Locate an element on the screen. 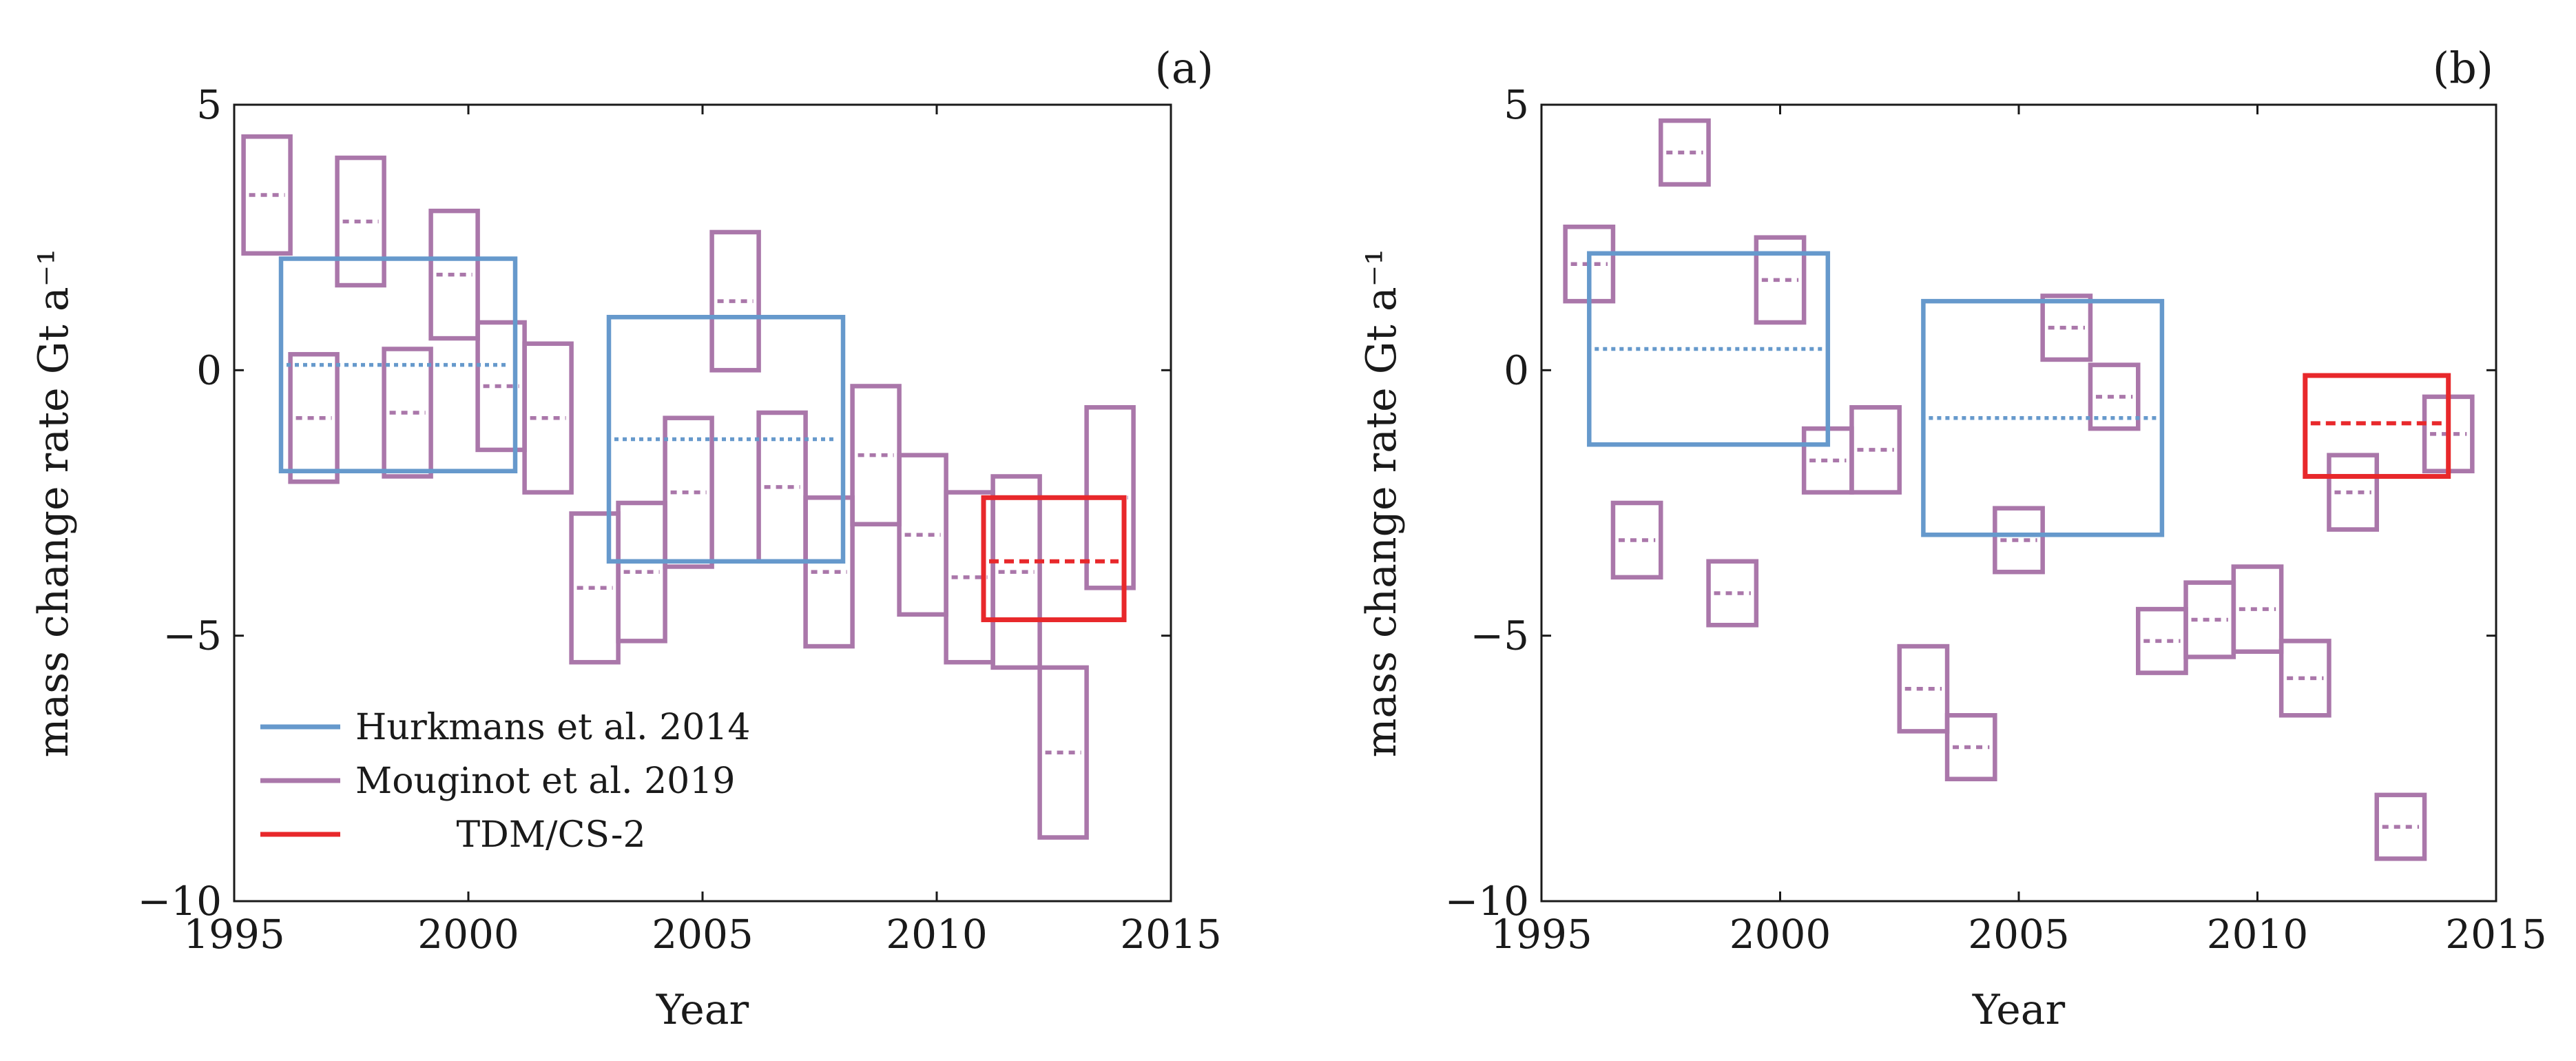 The height and width of the screenshot is (1061, 2576). legend-label: Mouginot et al. 2019 is located at coordinates (545, 781).